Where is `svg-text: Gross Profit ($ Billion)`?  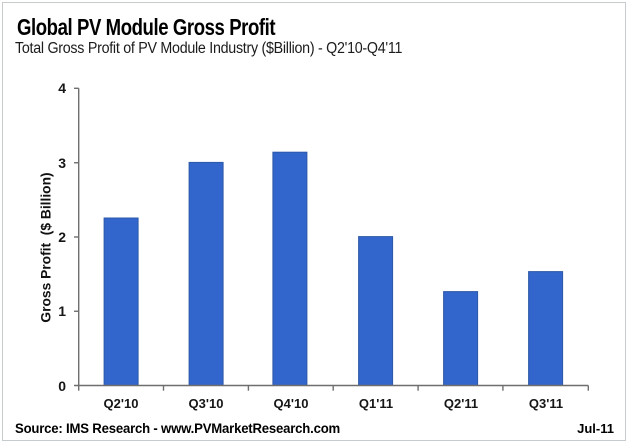
svg-text: Gross Profit ($ Billion) is located at coordinates (46, 247).